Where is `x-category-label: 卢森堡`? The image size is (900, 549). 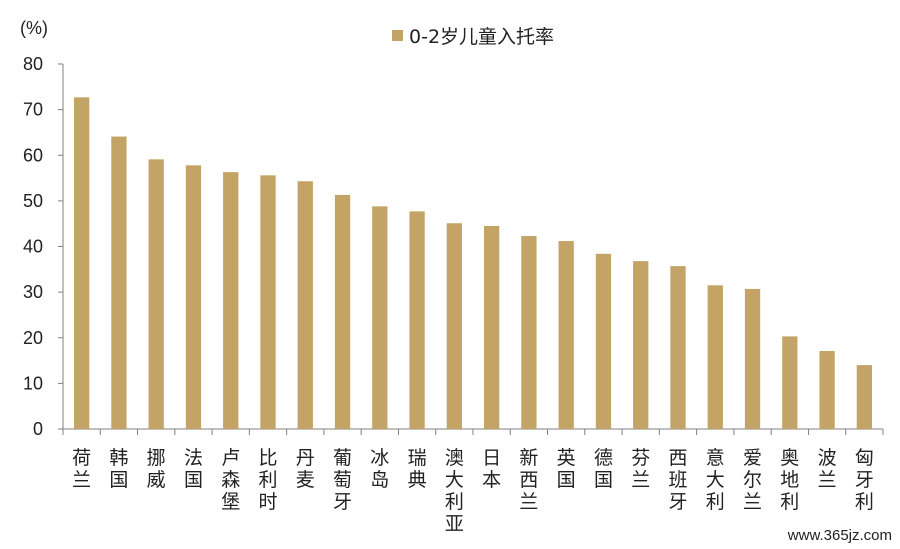 x-category-label: 卢森堡 is located at coordinates (230, 480).